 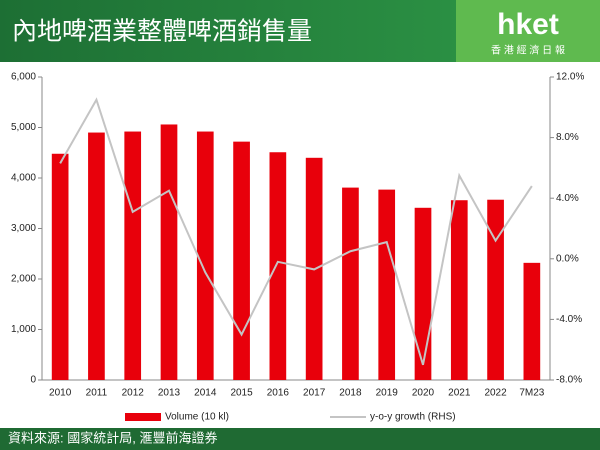 I want to click on x-tick-label: 2020, so click(x=423, y=393).